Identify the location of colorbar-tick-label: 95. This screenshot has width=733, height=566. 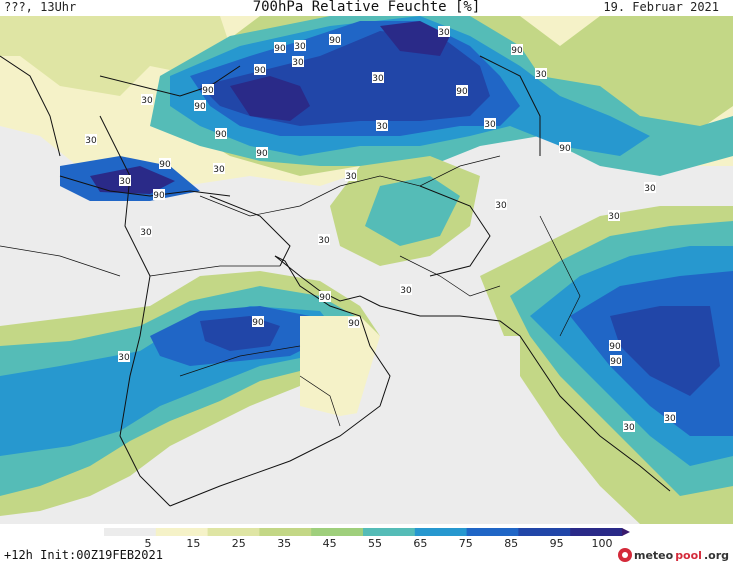
(557, 542).